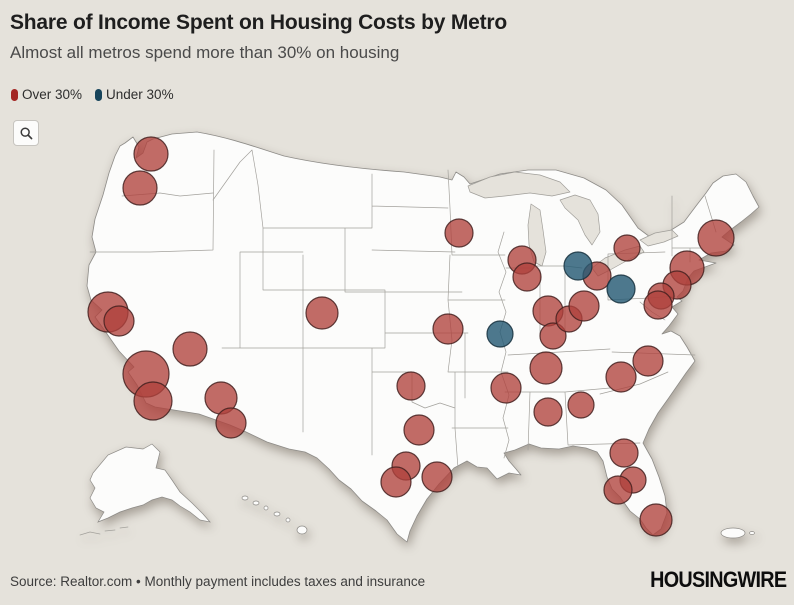 The width and height of the screenshot is (794, 605). Describe the element at coordinates (519, 185) in the screenshot. I see `lake-superior` at that location.